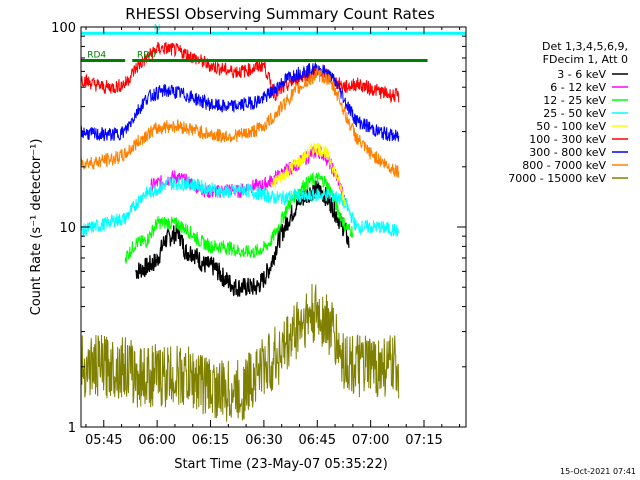 The width and height of the screenshot is (640, 480). I want to click on legend-label-5: 100 - 300 keV, so click(567, 139).